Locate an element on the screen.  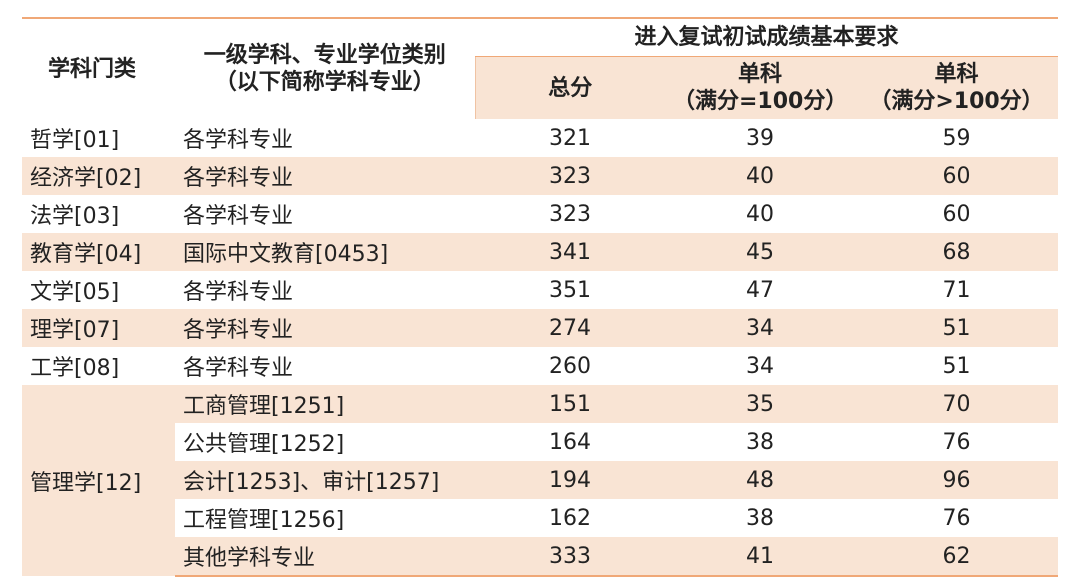
cell: 工学[08] is located at coordinates (75, 368).